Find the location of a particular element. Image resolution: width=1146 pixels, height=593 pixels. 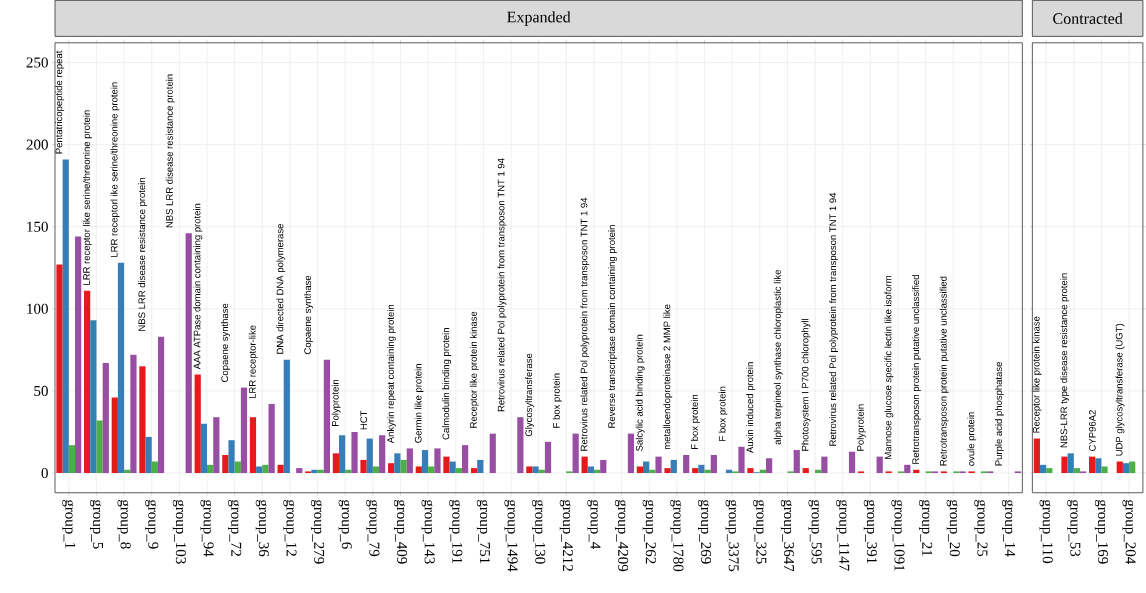

x-tick-label: group_3375 is located at coordinates (732, 536).